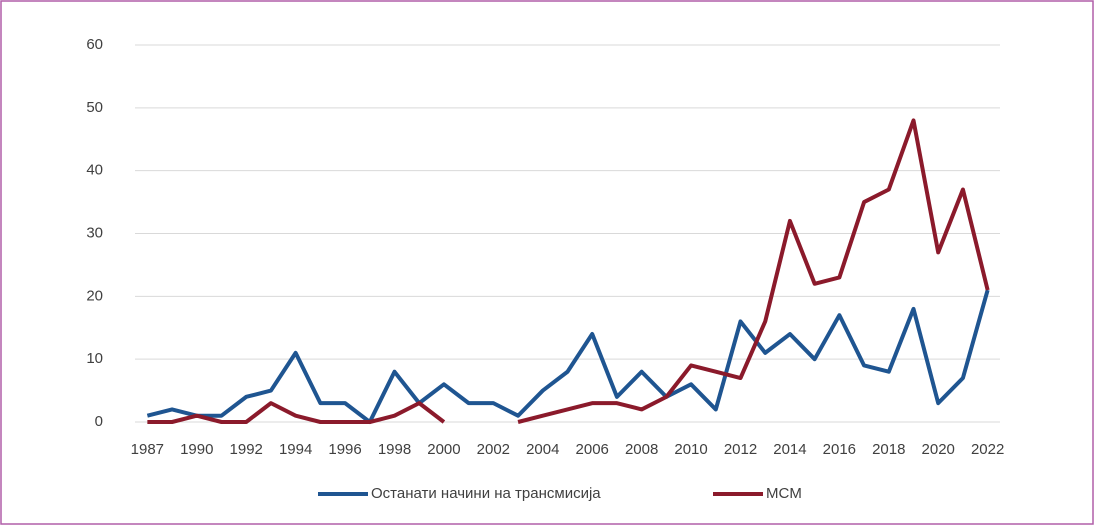 The height and width of the screenshot is (530, 1094). I want to click on legend-label: Останати начини на трансмисија, so click(486, 493).